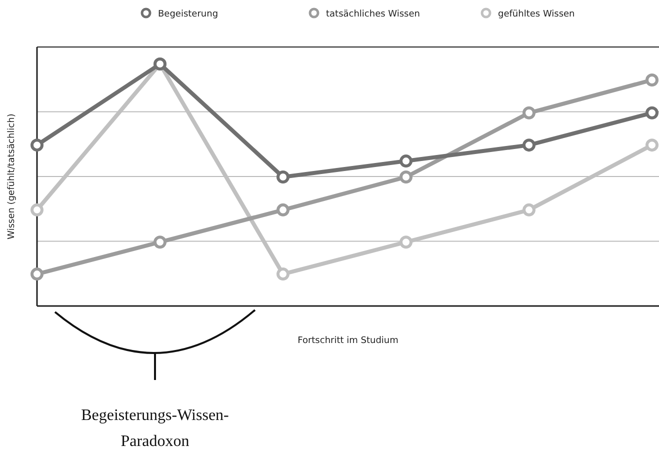 This screenshot has width=659, height=452. What do you see at coordinates (155, 428) in the screenshot?
I see `text: Begeisterungs-Wissen-Paradoxon` at bounding box center [155, 428].